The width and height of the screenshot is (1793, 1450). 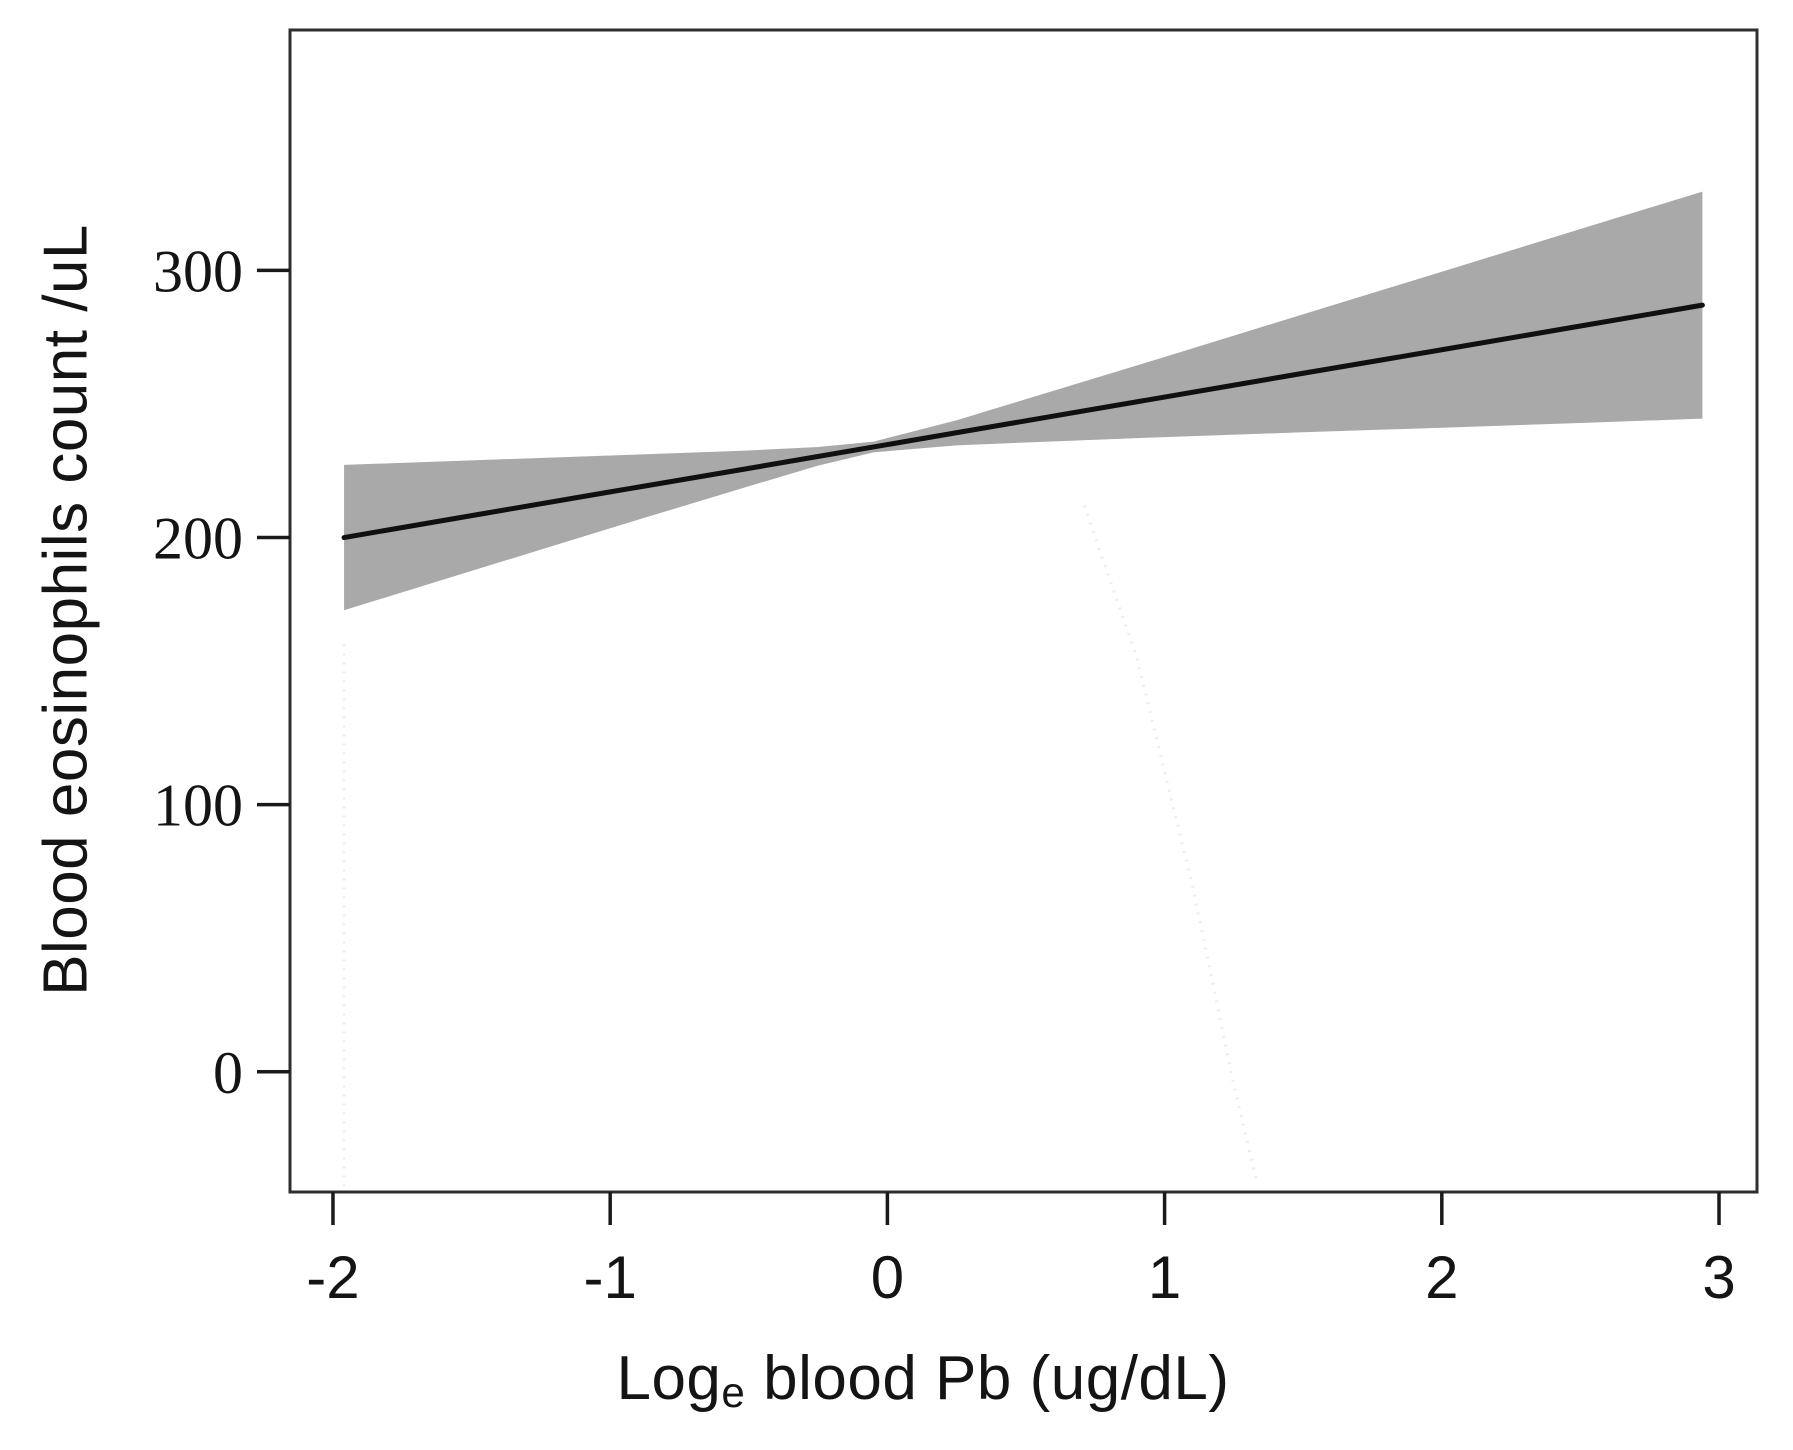 What do you see at coordinates (66, 610) in the screenshot?
I see `y-axis-title: Blood eosinophils count /uL` at bounding box center [66, 610].